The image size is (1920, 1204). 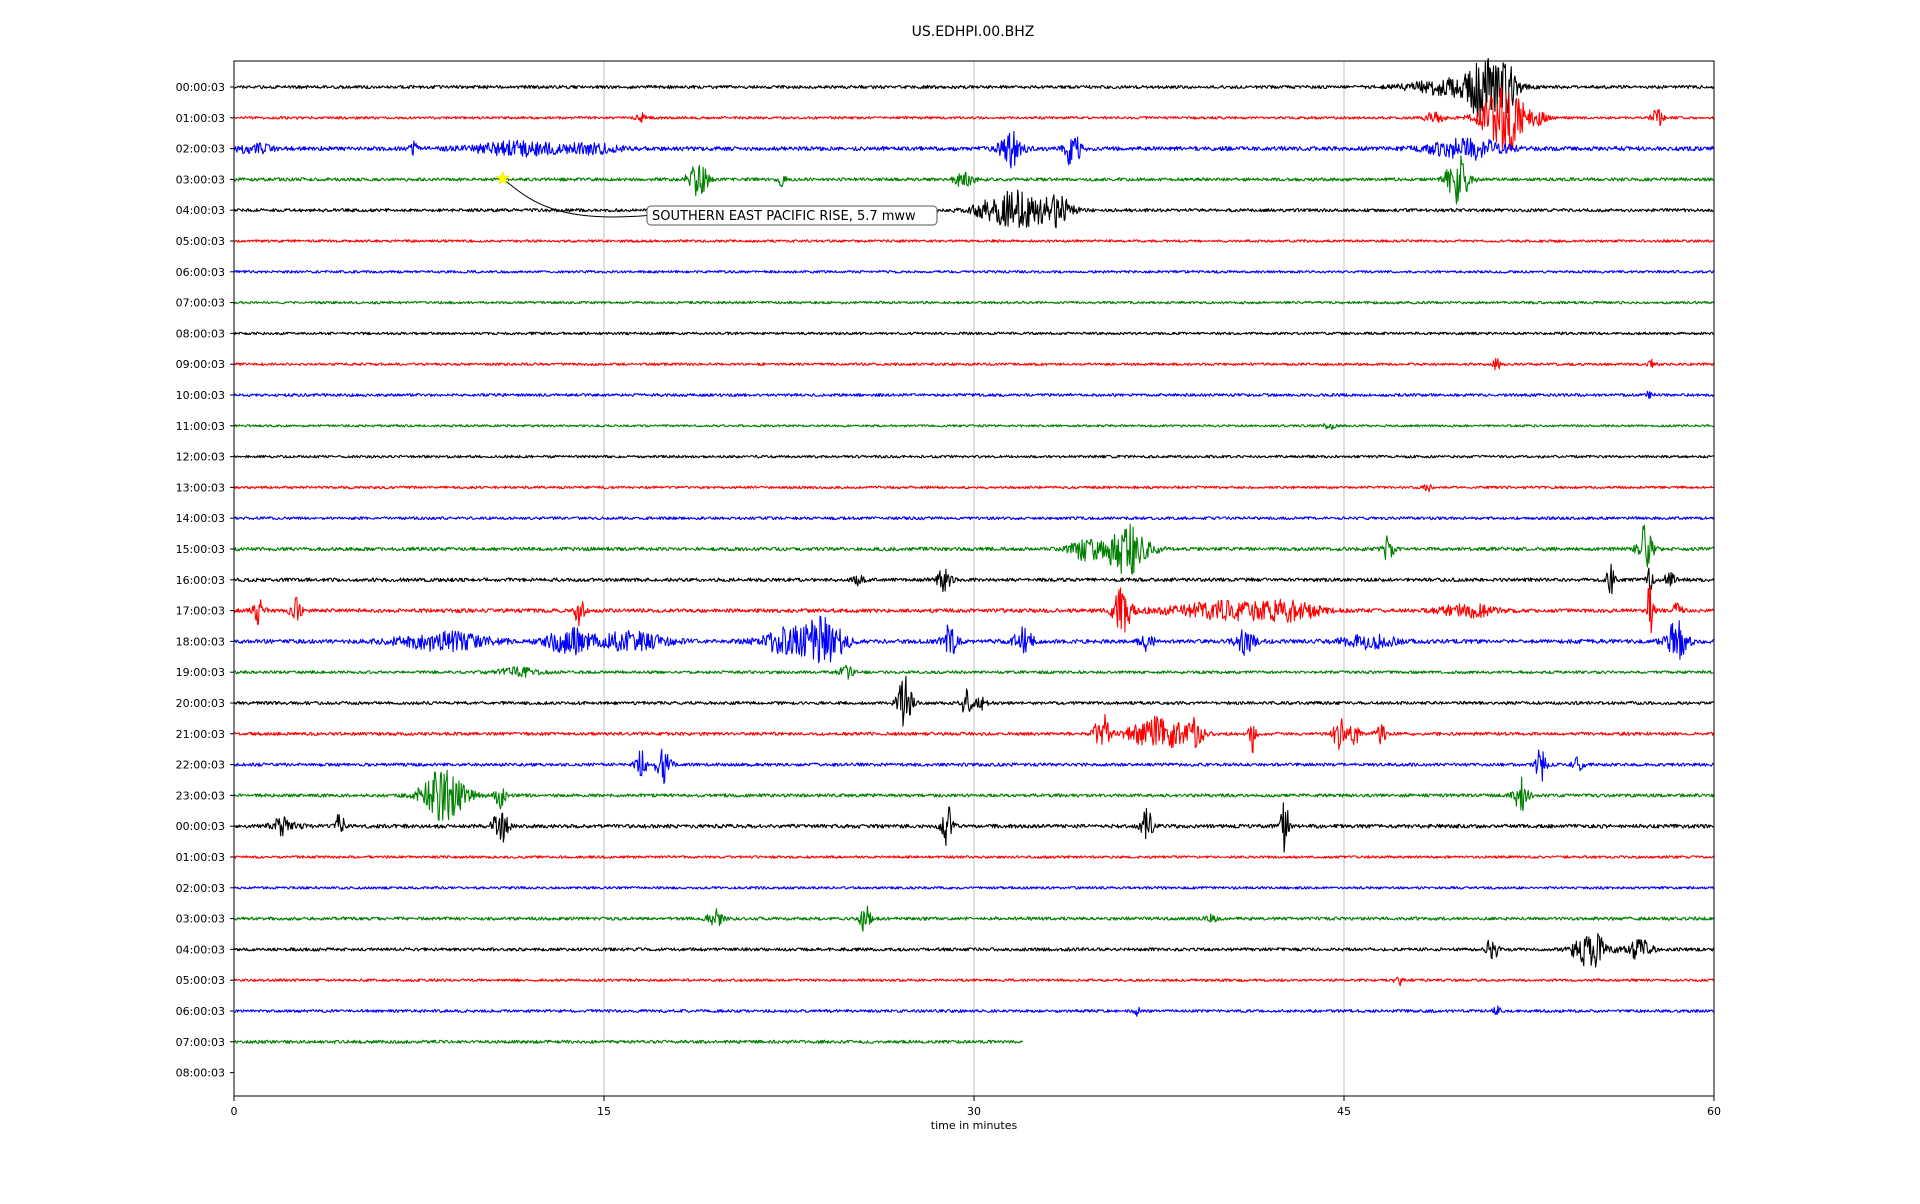 I want to click on row-time-label: 18:00:03, so click(x=200, y=641).